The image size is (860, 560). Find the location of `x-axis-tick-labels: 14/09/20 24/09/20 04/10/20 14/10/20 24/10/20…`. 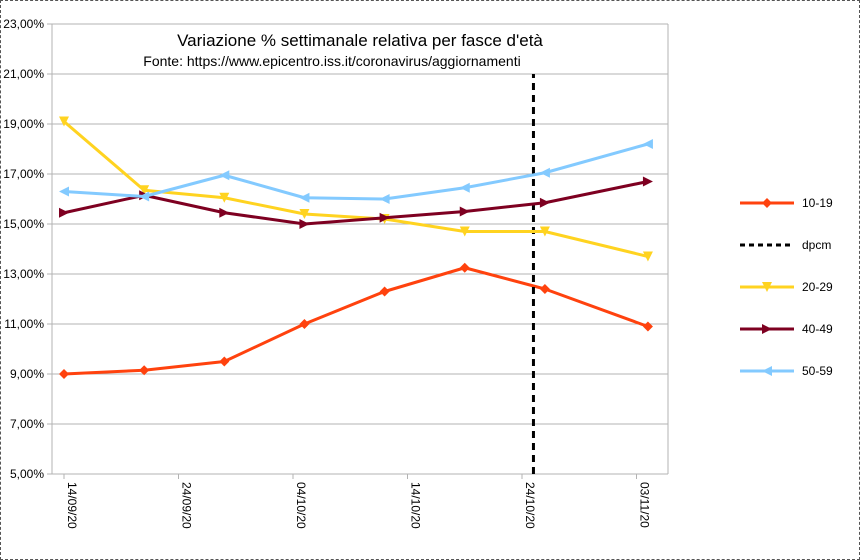

x-axis-tick-labels: 14/09/20 24/09/20 04/10/20 14/10/20 24/10/20… is located at coordinates (358, 505).